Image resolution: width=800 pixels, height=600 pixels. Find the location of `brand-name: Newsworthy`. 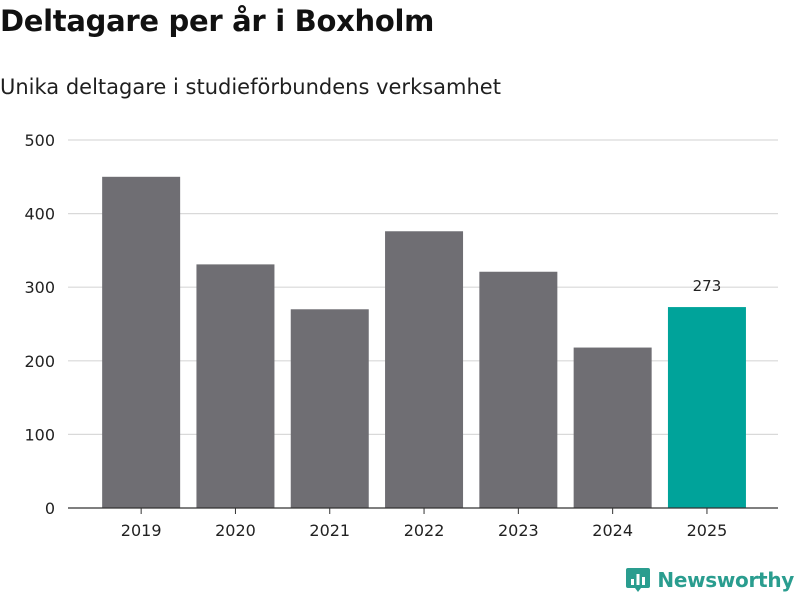

brand-name: Newsworthy is located at coordinates (725, 580).